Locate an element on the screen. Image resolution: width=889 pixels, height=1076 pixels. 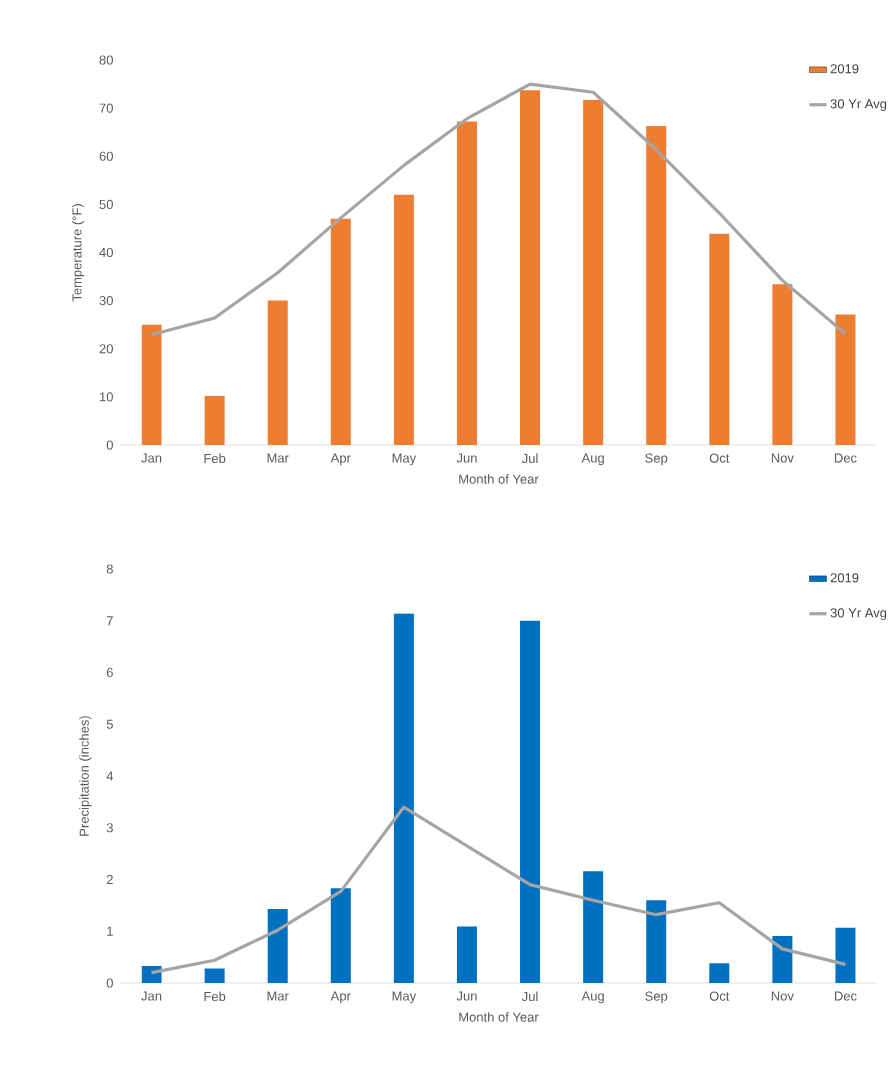
y-tick-label: 40 is located at coordinates (106, 252).